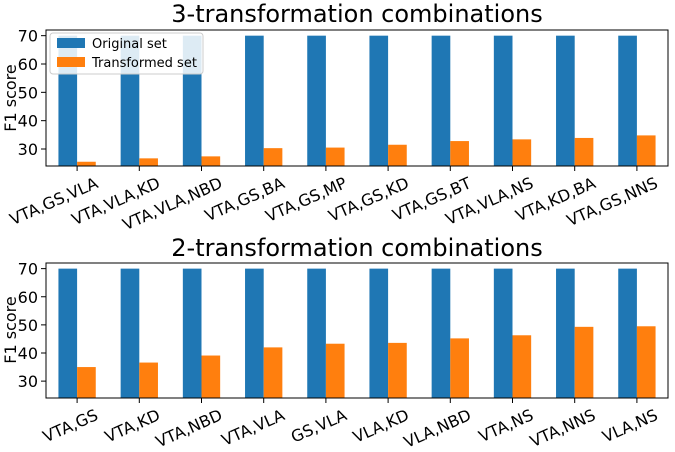 This screenshot has height=452, width=675. Describe the element at coordinates (132, 425) in the screenshot. I see `x-tick-label: VTA,KD` at that location.